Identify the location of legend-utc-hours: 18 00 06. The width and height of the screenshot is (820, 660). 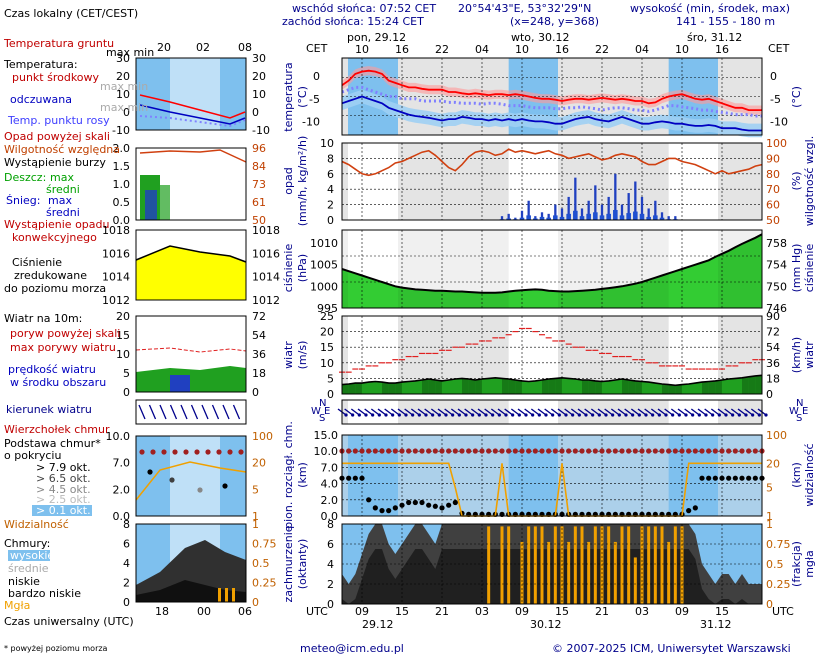
(203, 611).